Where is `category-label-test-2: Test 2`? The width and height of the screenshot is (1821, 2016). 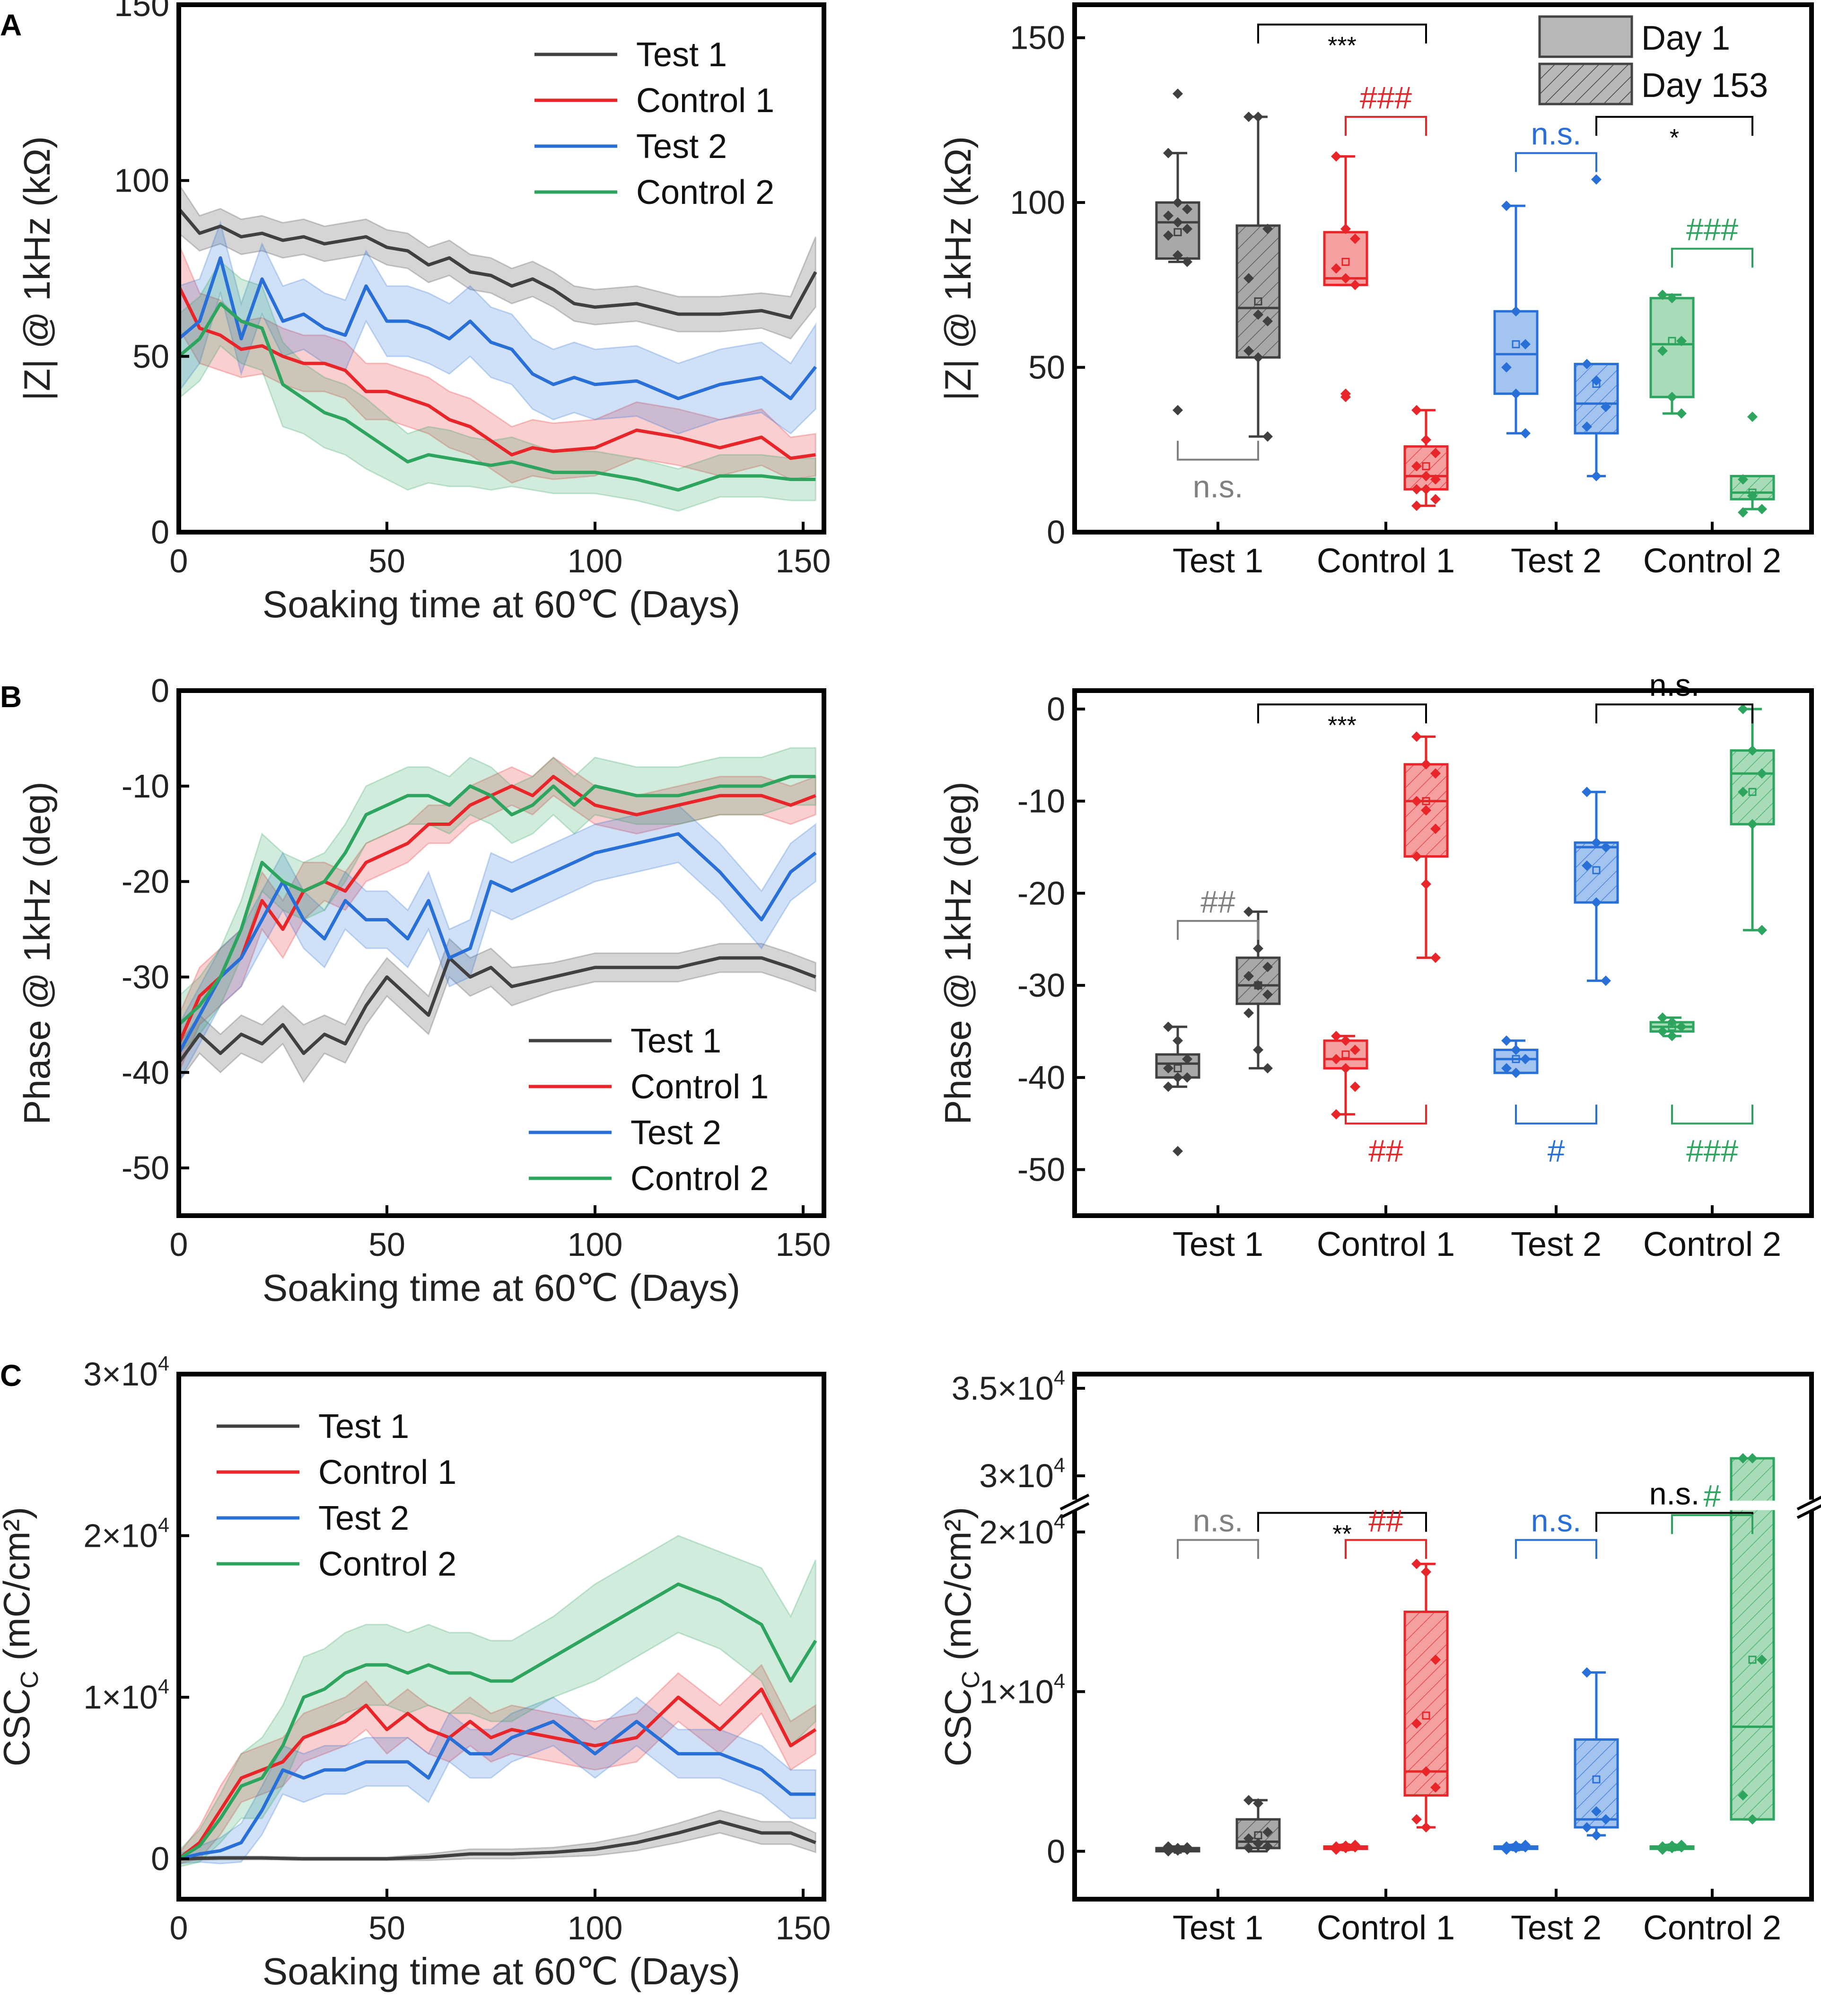
category-label-test-2: Test 2 is located at coordinates (1557, 1244).